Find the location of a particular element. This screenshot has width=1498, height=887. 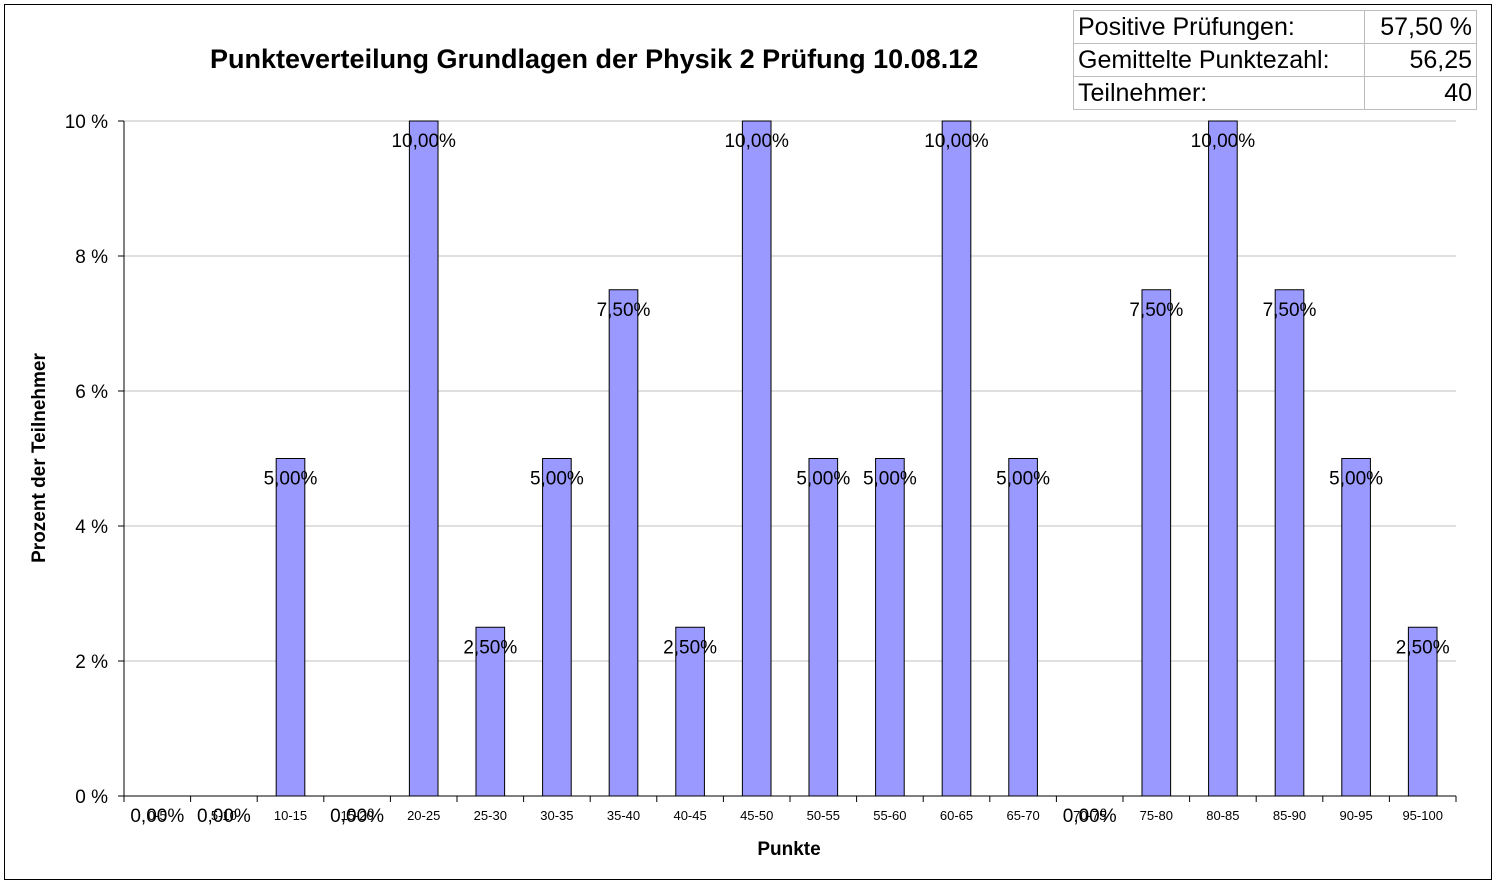

x-tick-label: 5-10 is located at coordinates (224, 815).